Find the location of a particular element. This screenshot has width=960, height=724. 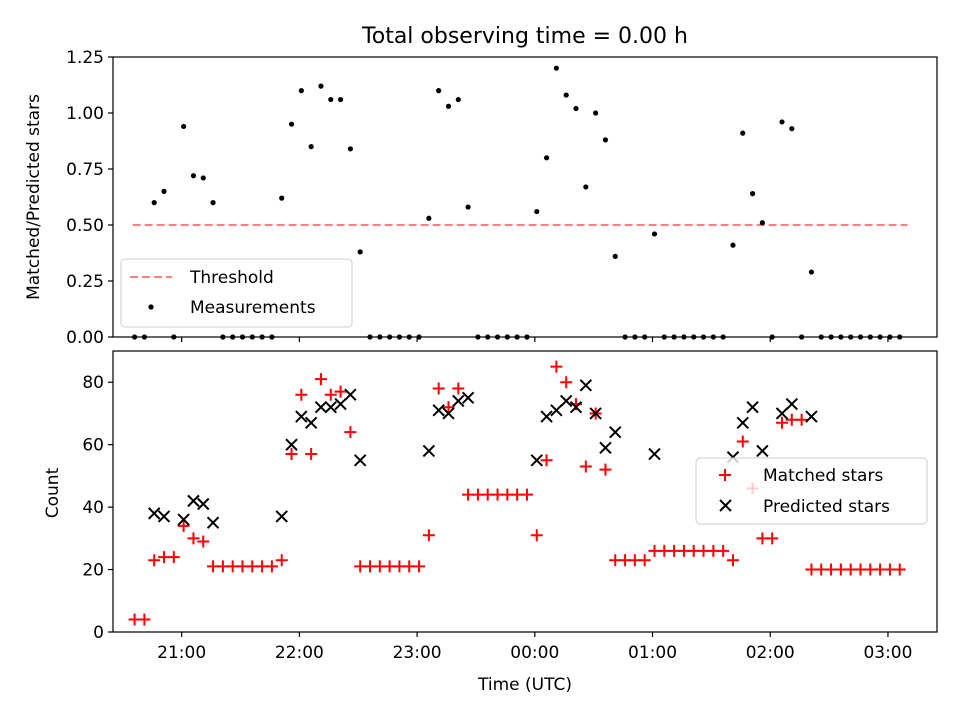

bottom-legend: Matched stars Predicted stars is located at coordinates (811, 491).